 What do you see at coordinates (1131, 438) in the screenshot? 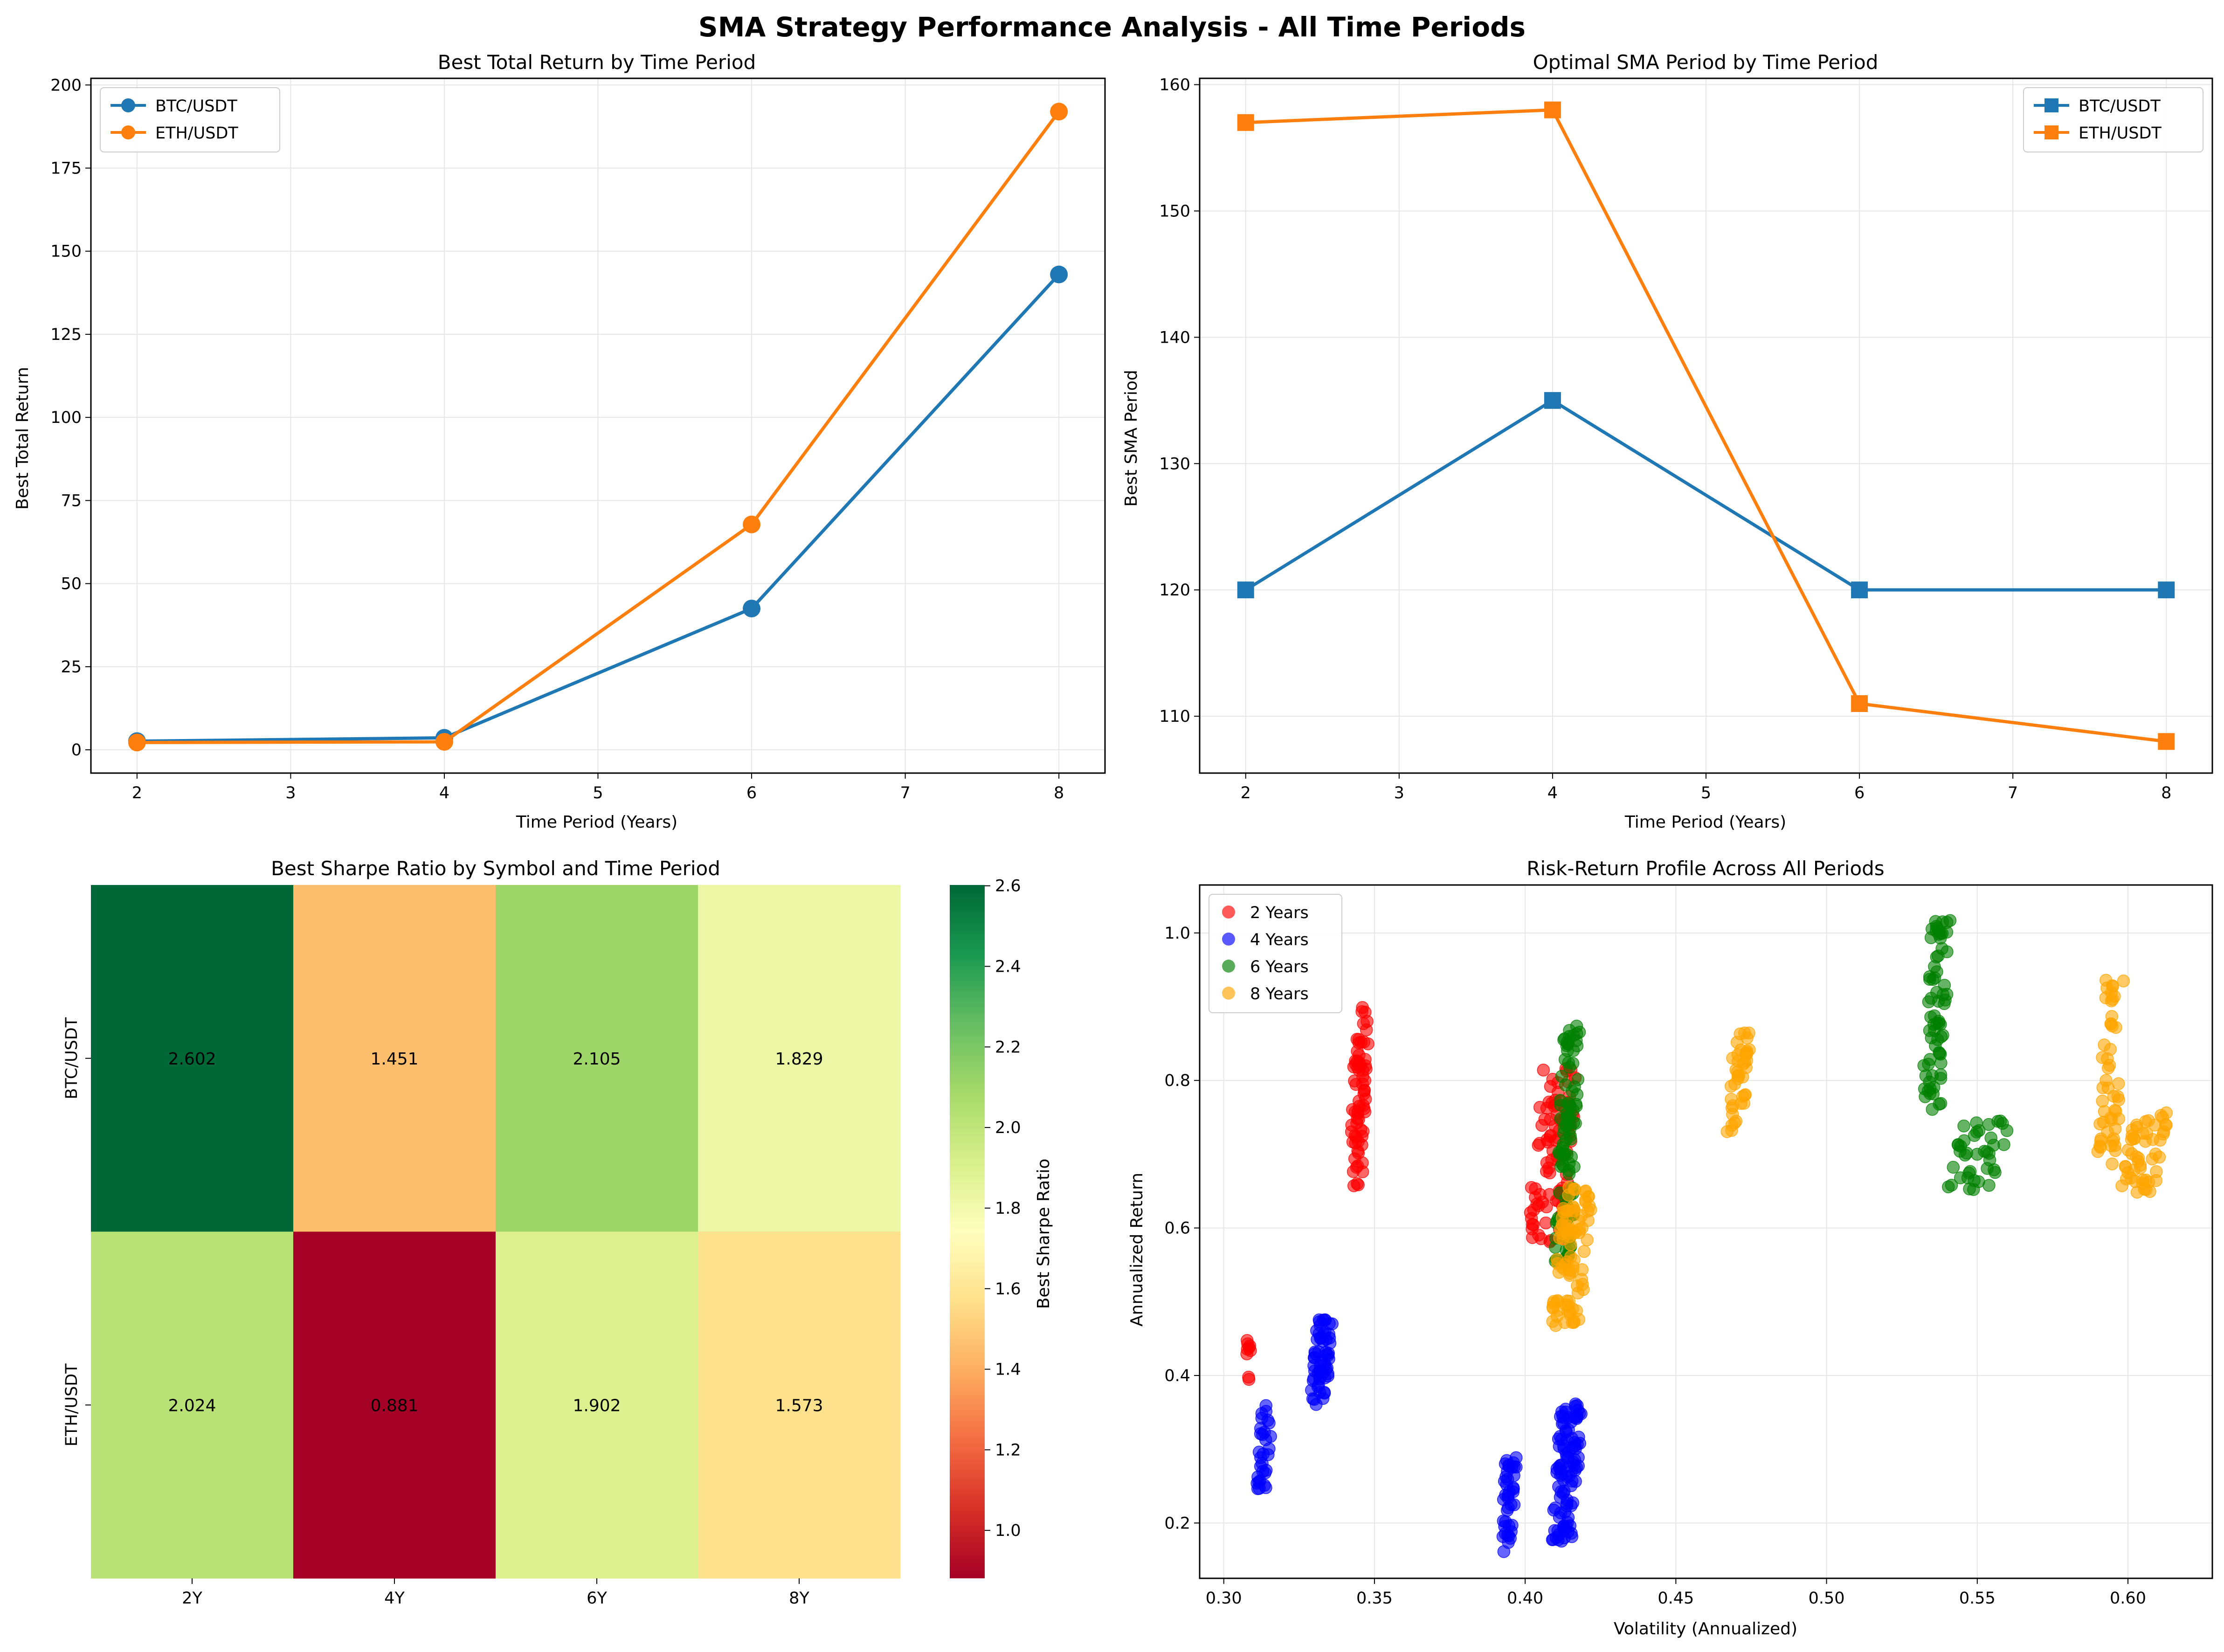
I see `sma-period-y-label: Best SMA Period` at bounding box center [1131, 438].